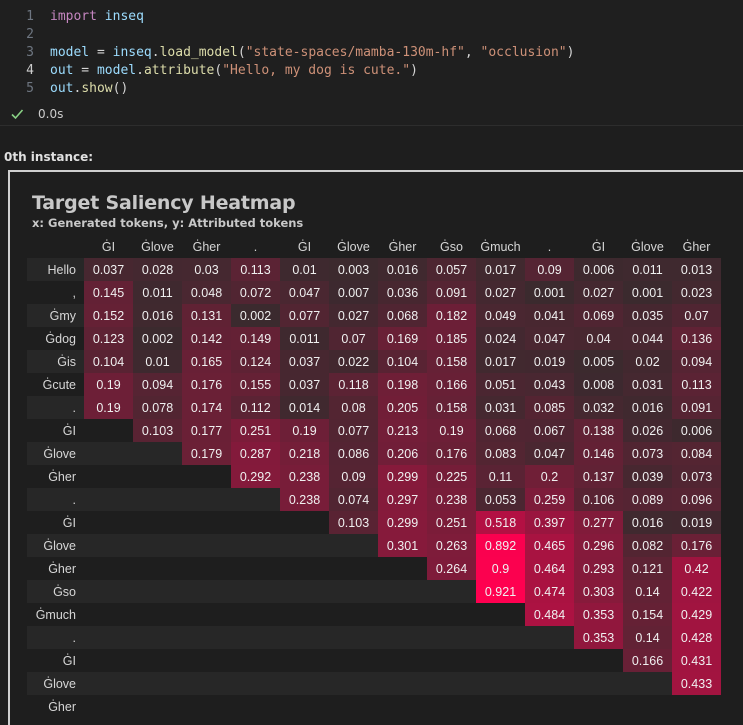 The height and width of the screenshot is (725, 743). I want to click on code-token: (), so click(120, 88).